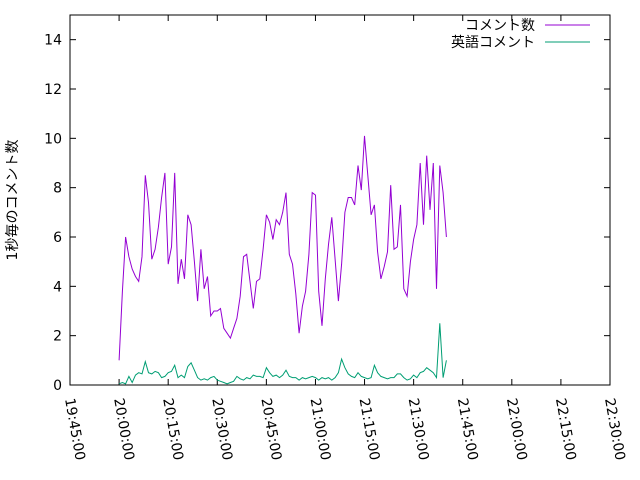 The height and width of the screenshot is (480, 640). Describe the element at coordinates (57, 386) in the screenshot. I see `y-tick-label: 0` at that location.